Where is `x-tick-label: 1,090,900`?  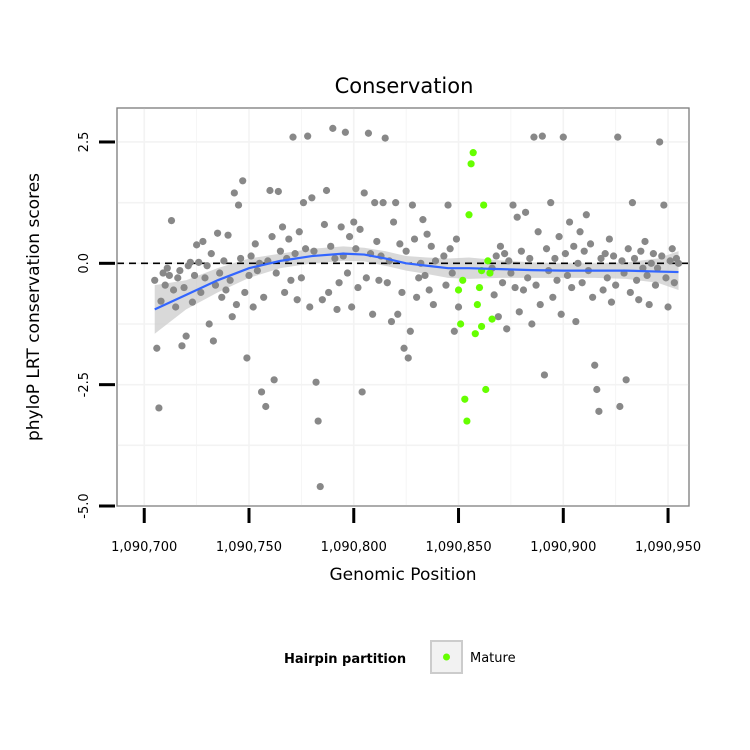
x-tick-label: 1,090,900 is located at coordinates (563, 547).